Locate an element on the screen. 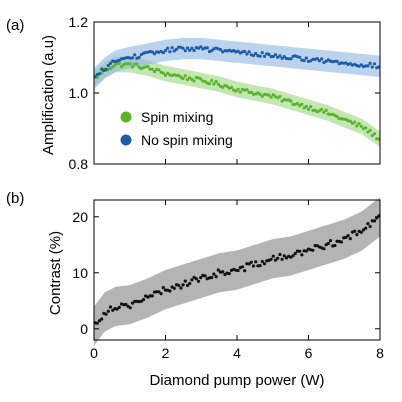 The width and height of the screenshot is (402, 402). y-tick-label: 10 is located at coordinates (80, 273).